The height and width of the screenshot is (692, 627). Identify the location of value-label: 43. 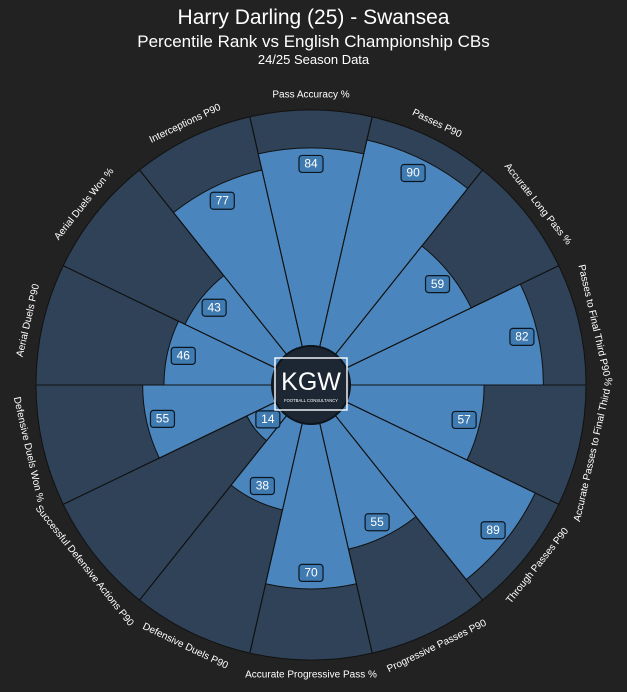
(214, 307).